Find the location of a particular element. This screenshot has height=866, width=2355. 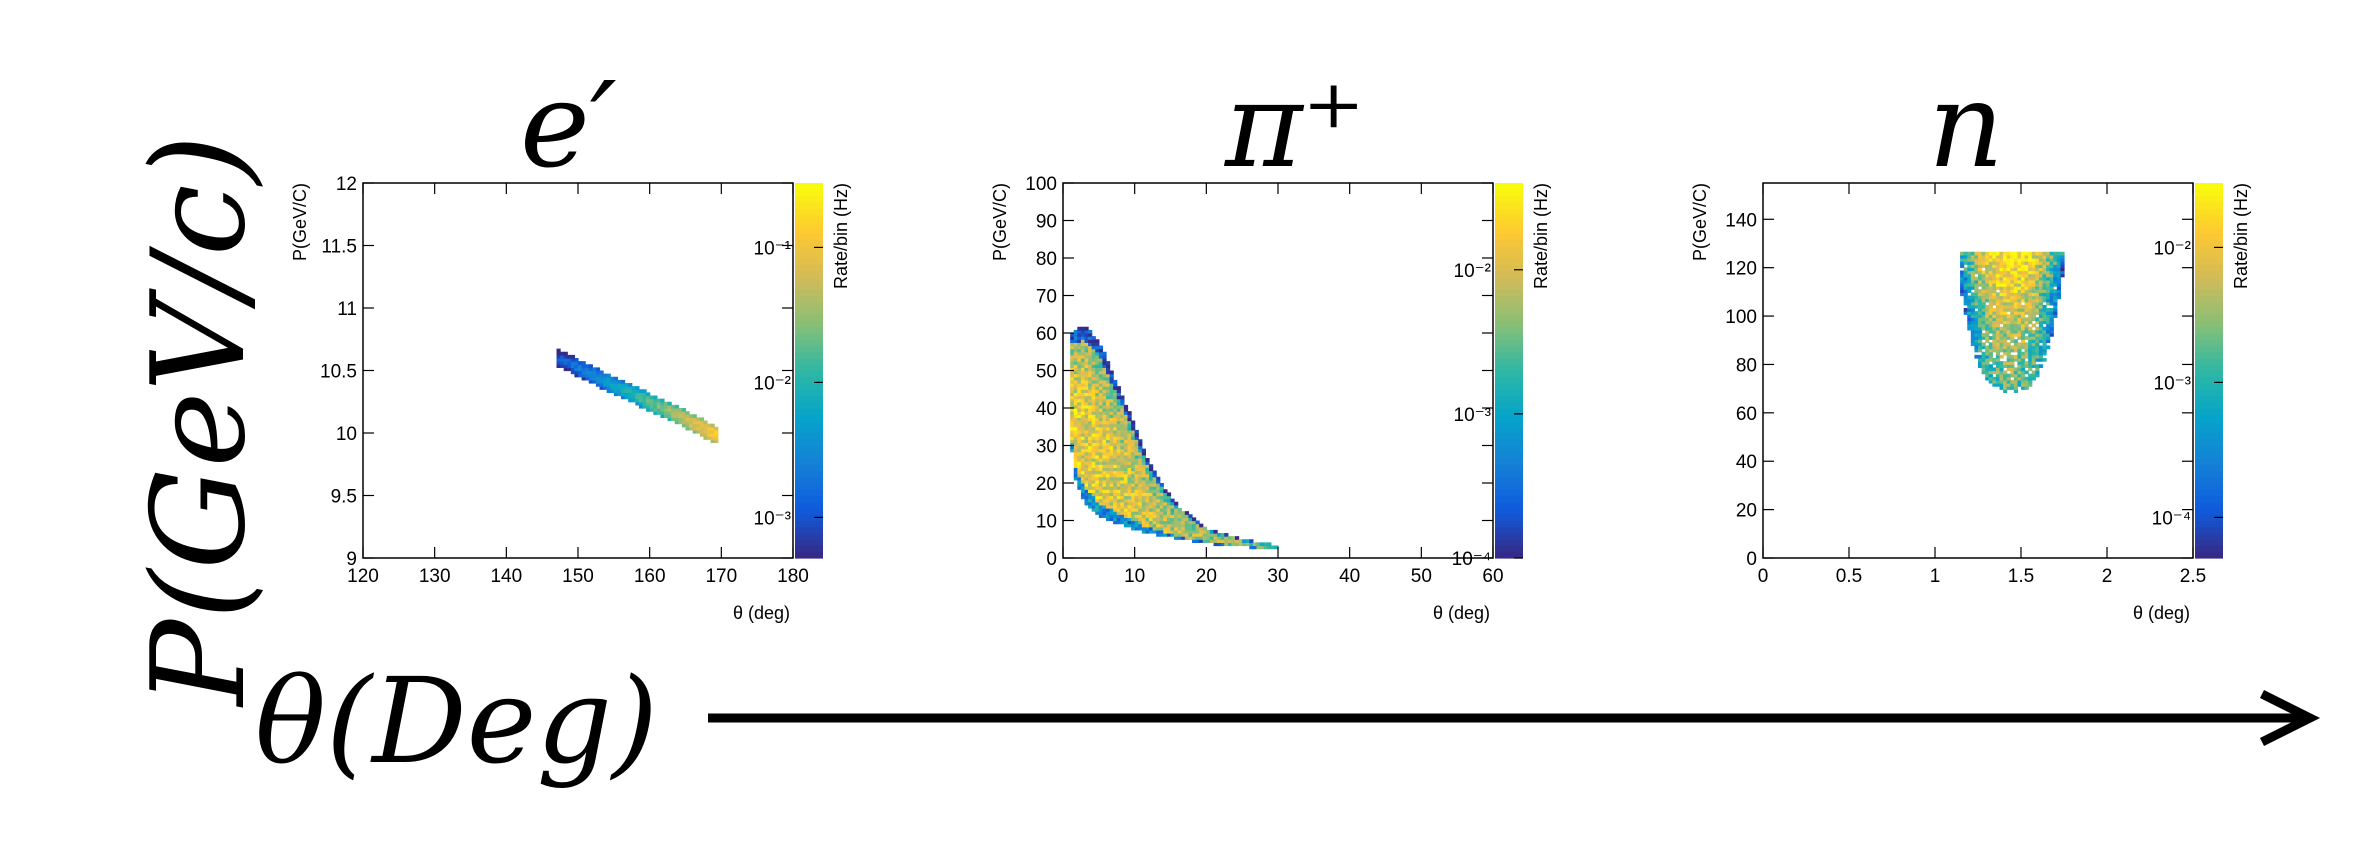

y-tick-label: 70 is located at coordinates (1046, 297).